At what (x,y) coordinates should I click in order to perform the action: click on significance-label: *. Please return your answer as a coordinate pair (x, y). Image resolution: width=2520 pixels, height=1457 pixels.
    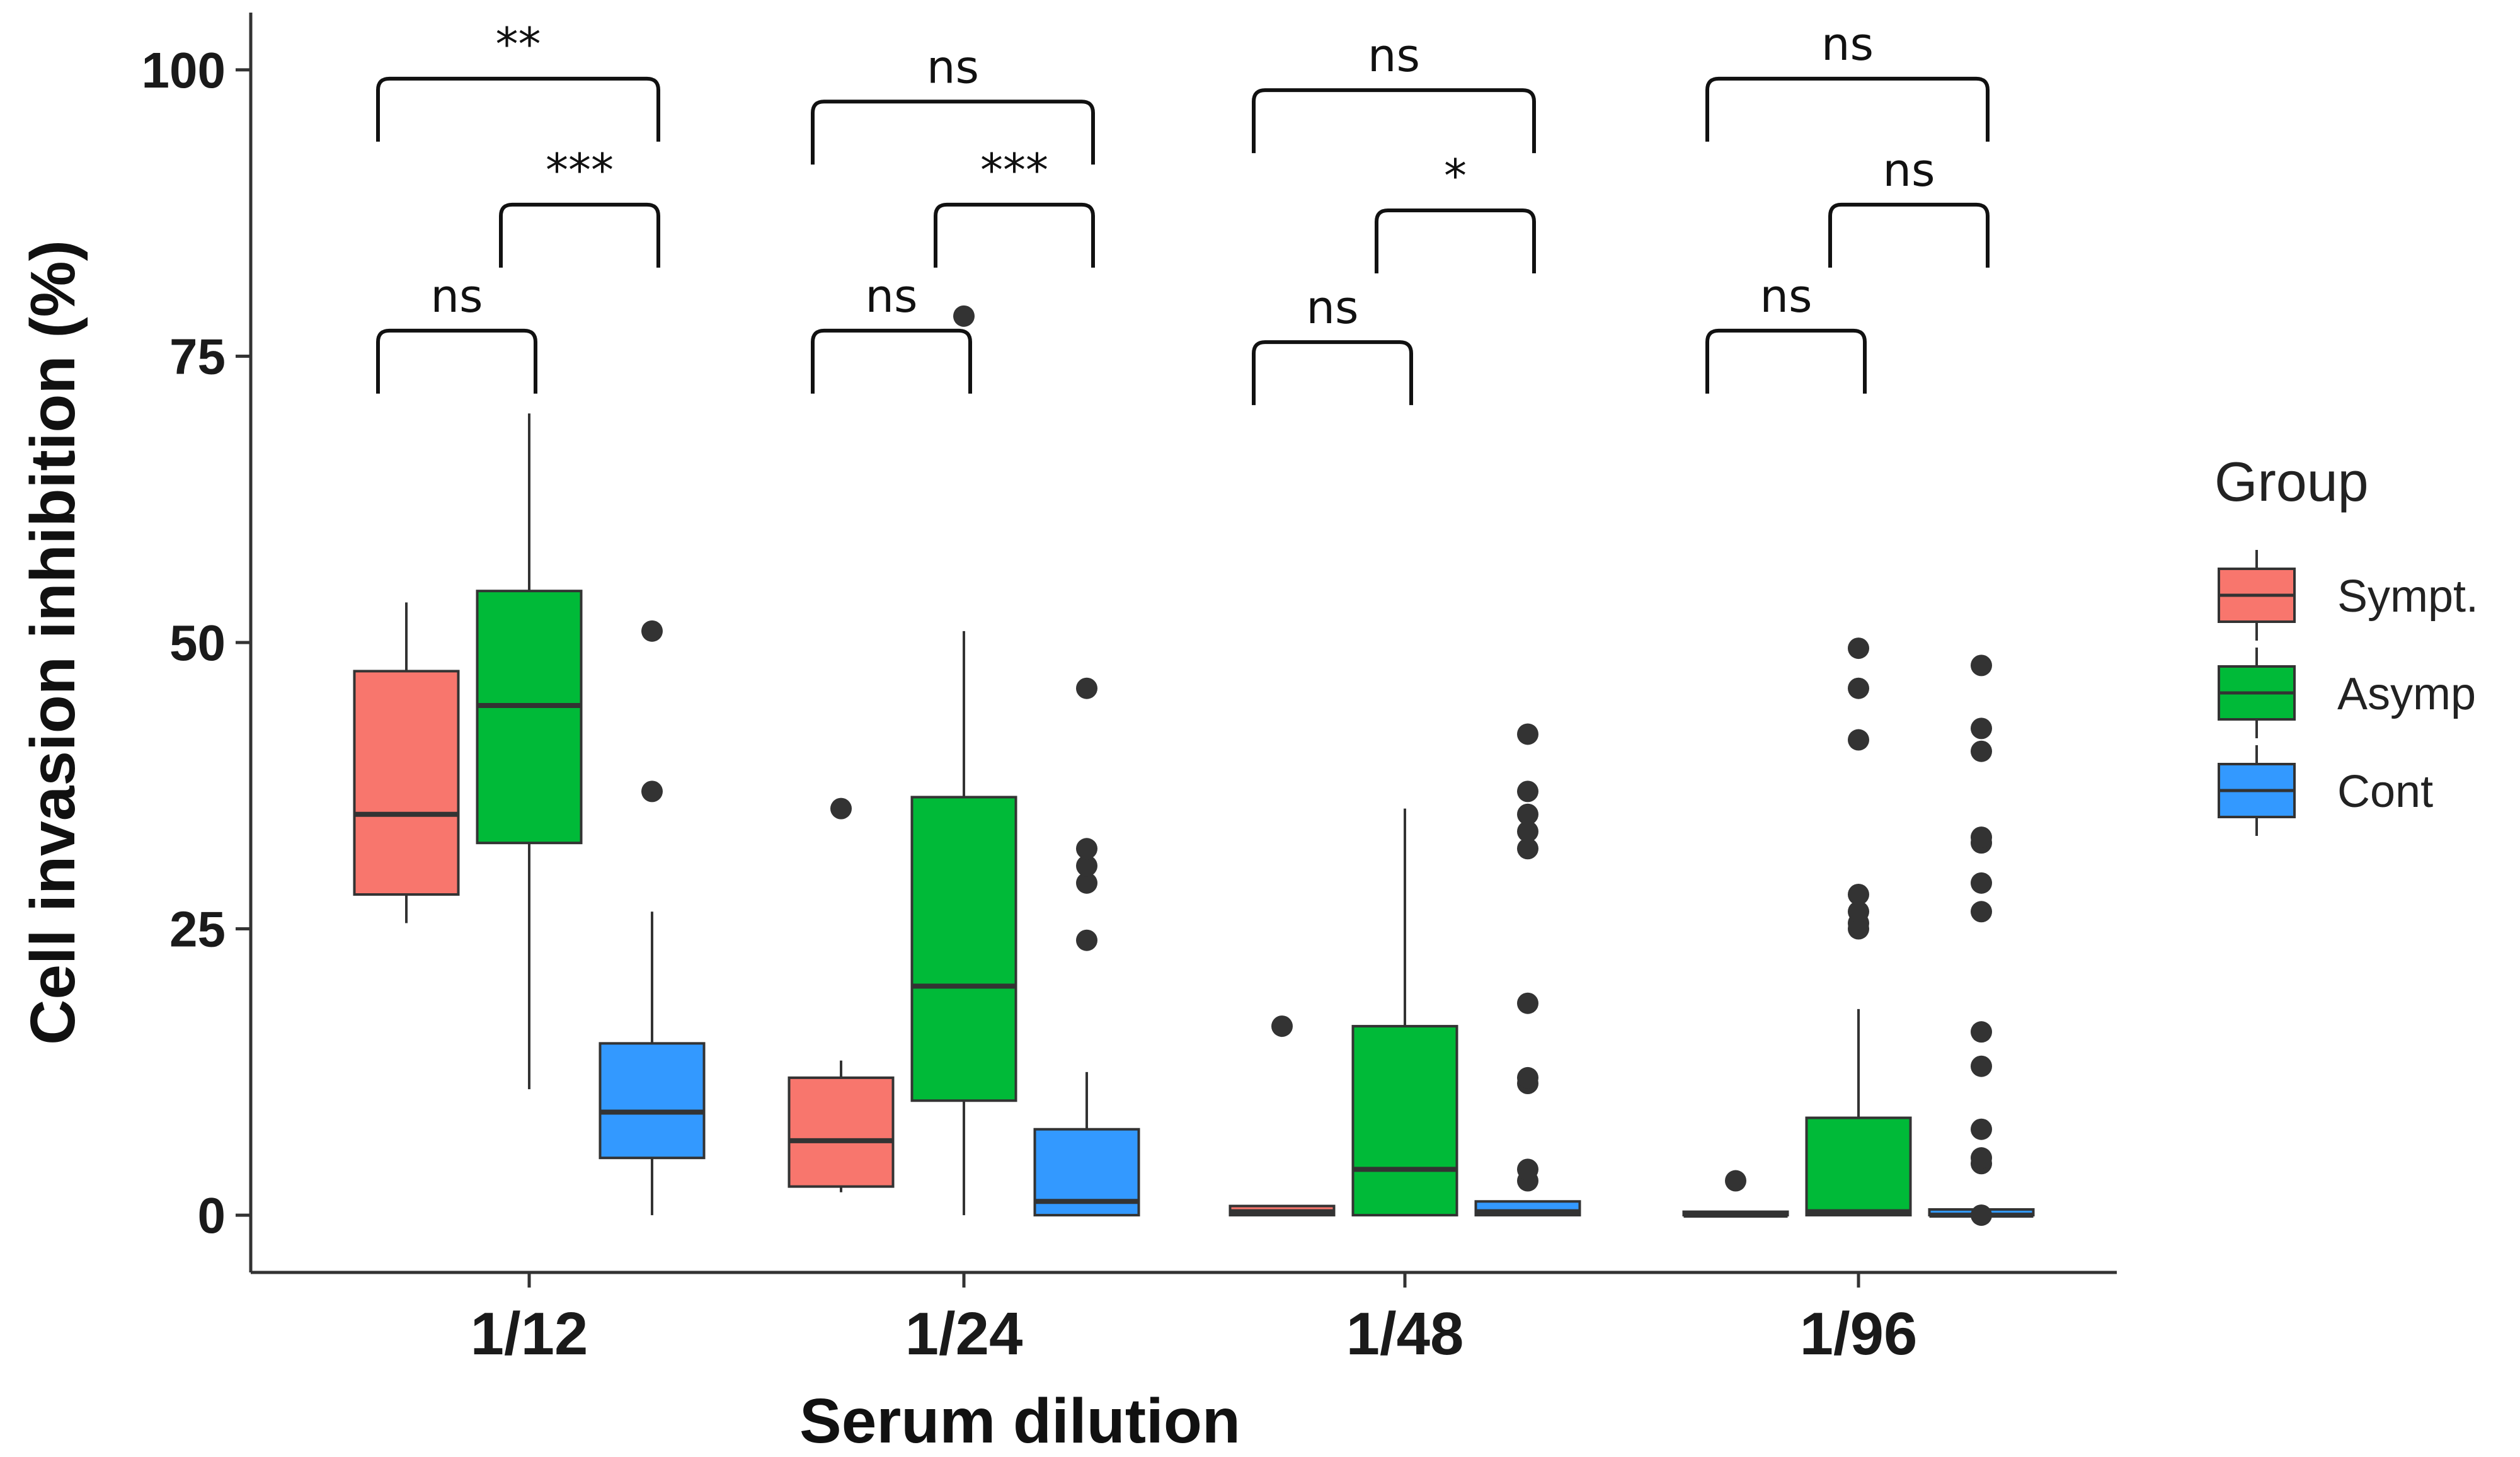
    Looking at the image, I should click on (1455, 175).